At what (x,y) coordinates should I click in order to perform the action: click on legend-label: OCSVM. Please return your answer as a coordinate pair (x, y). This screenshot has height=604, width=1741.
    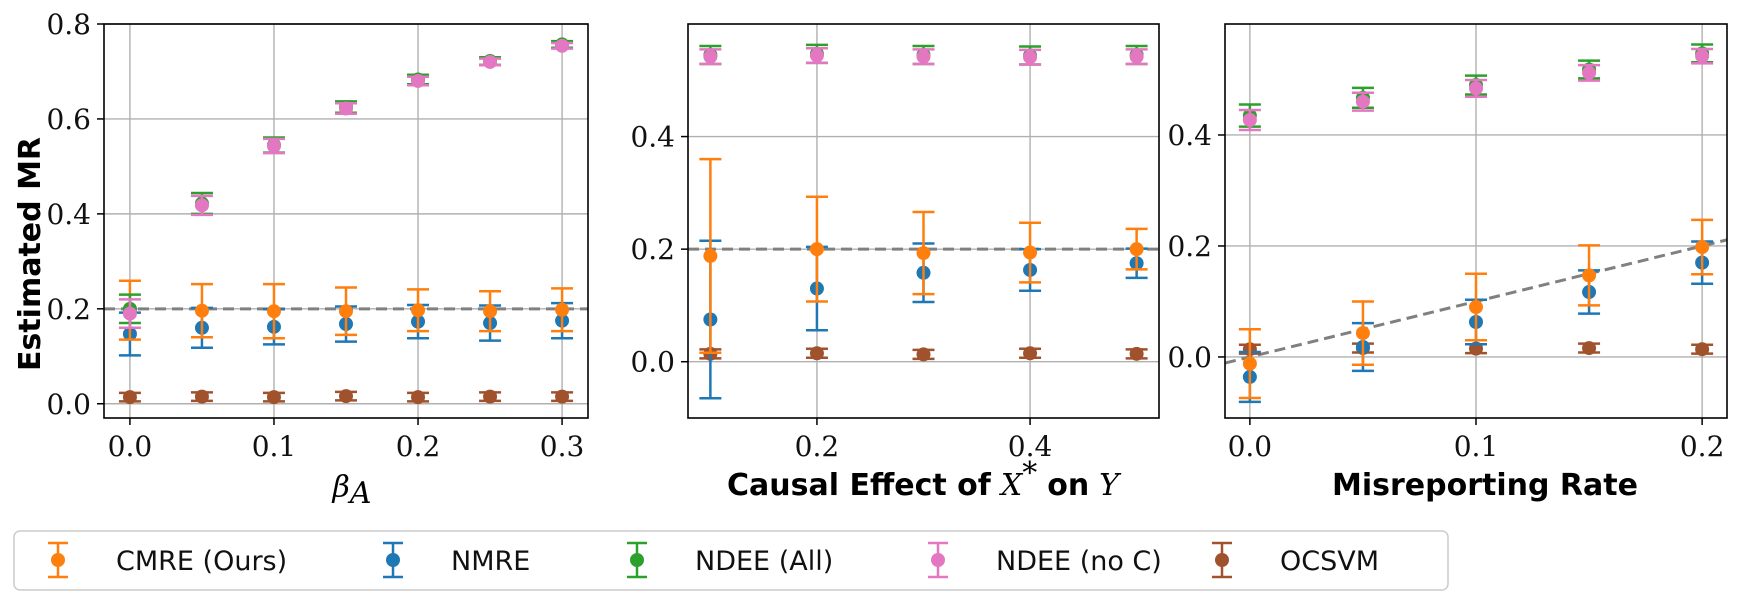
    Looking at the image, I should click on (1329, 561).